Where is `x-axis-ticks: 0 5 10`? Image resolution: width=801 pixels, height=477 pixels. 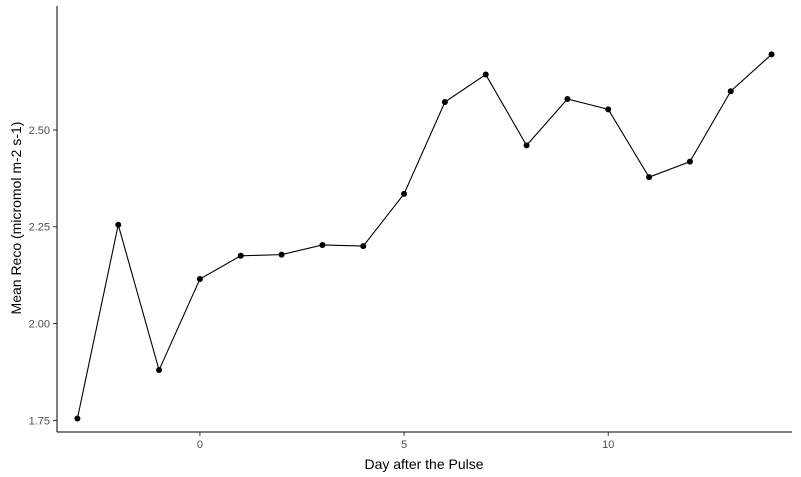 x-axis-ticks: 0 5 10 is located at coordinates (405, 441).